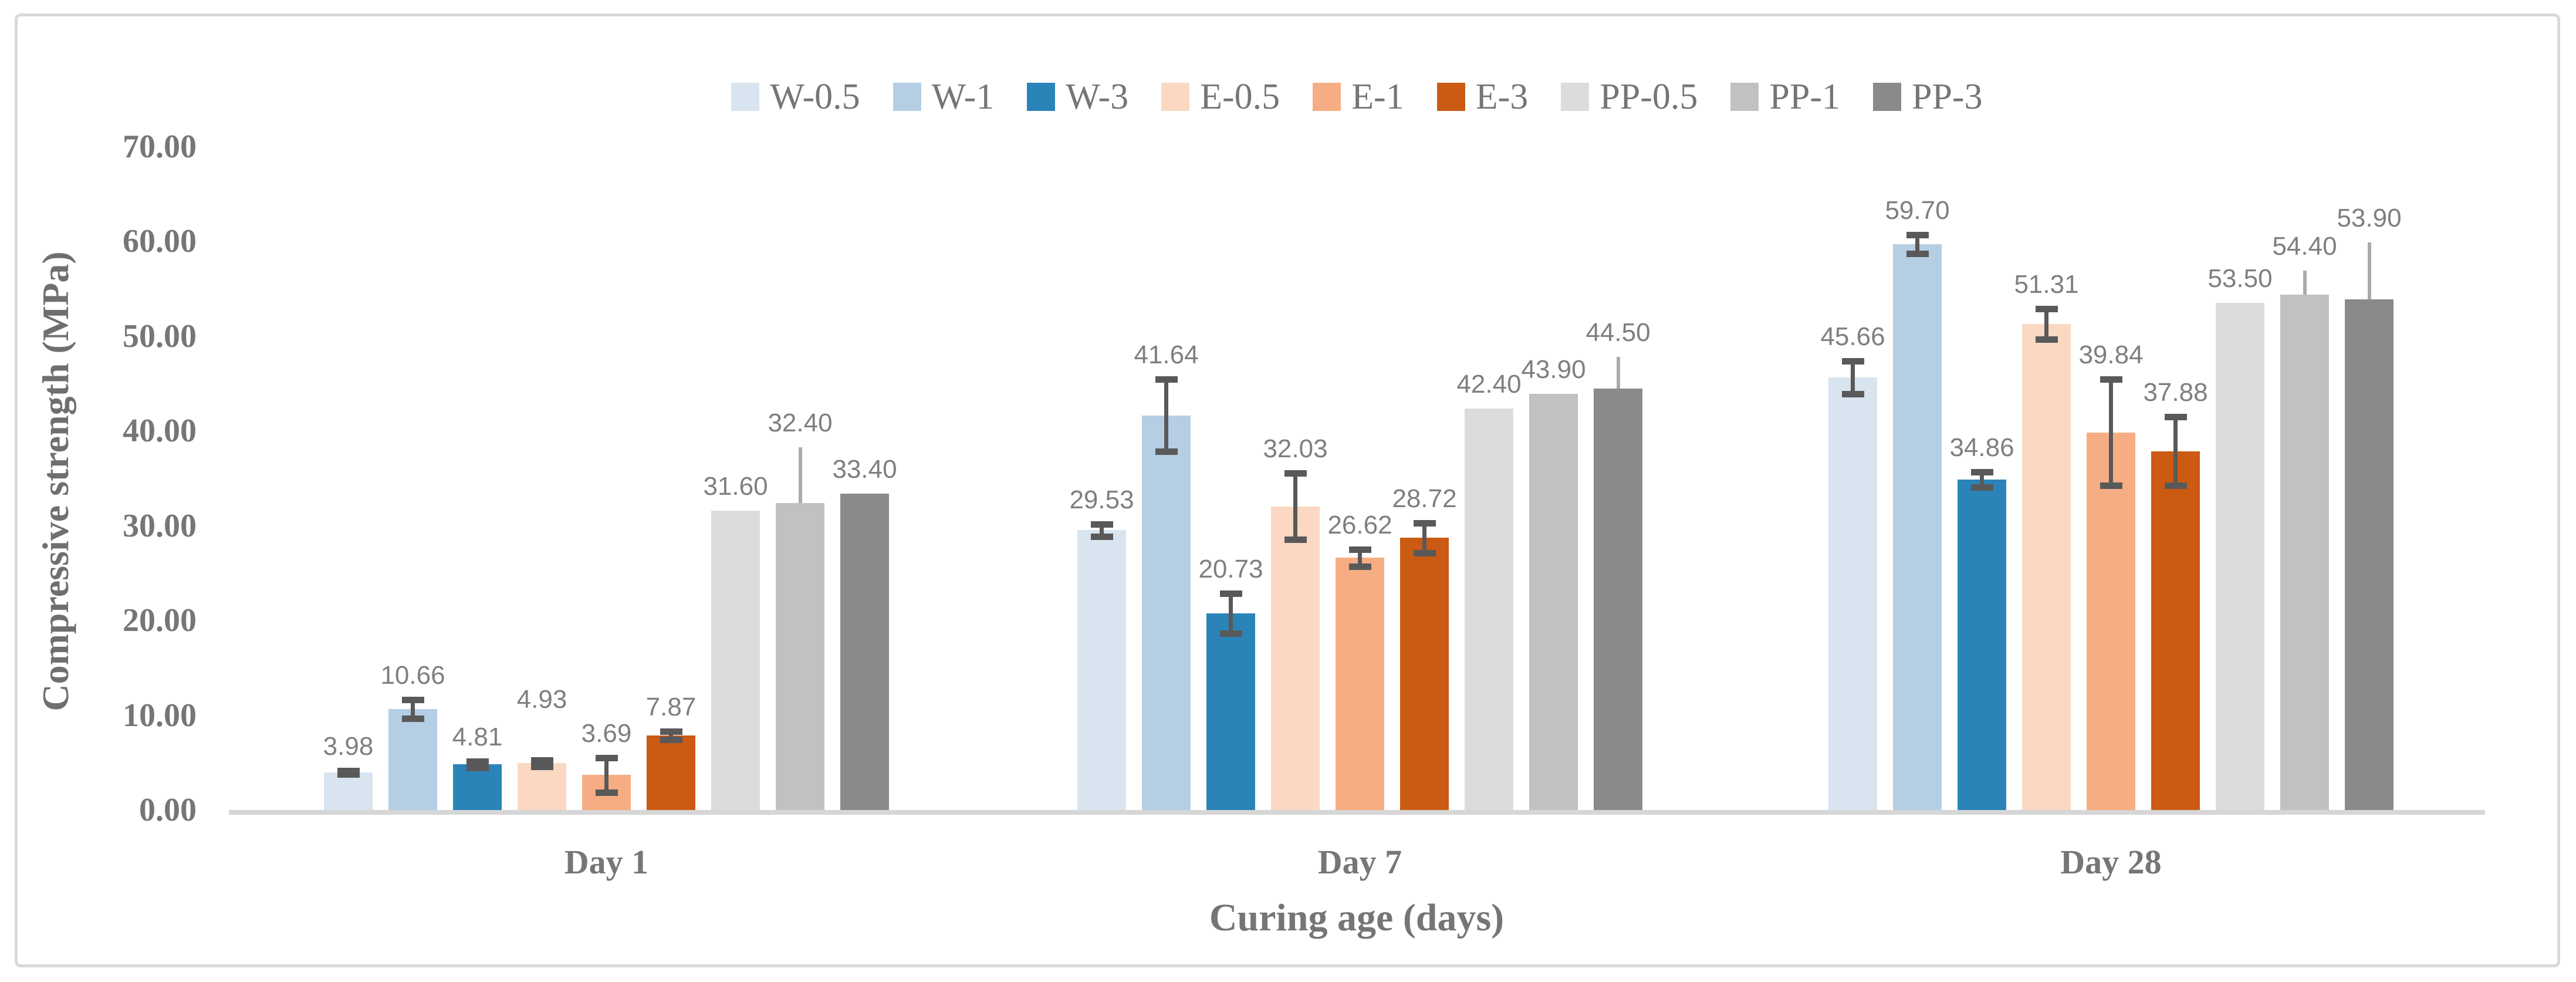 This screenshot has height=982, width=2576. What do you see at coordinates (1489, 384) in the screenshot?
I see `data-label-pp-0-5-day-7: 42.40` at bounding box center [1489, 384].